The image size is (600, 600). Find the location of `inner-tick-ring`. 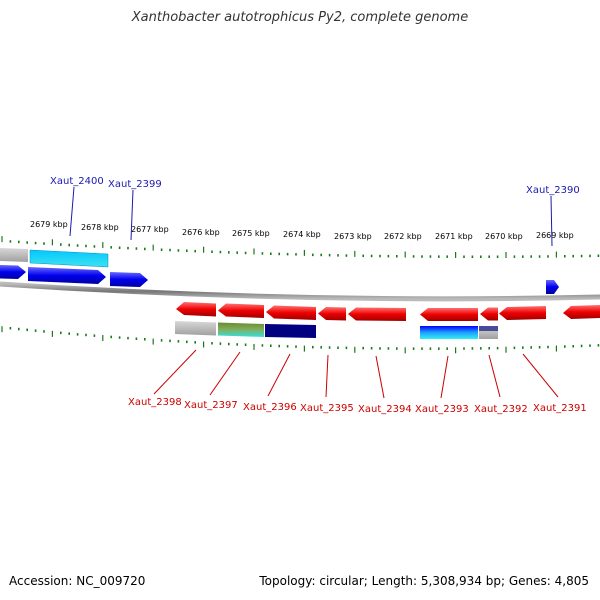

inner-tick-ring is located at coordinates (300, 340).